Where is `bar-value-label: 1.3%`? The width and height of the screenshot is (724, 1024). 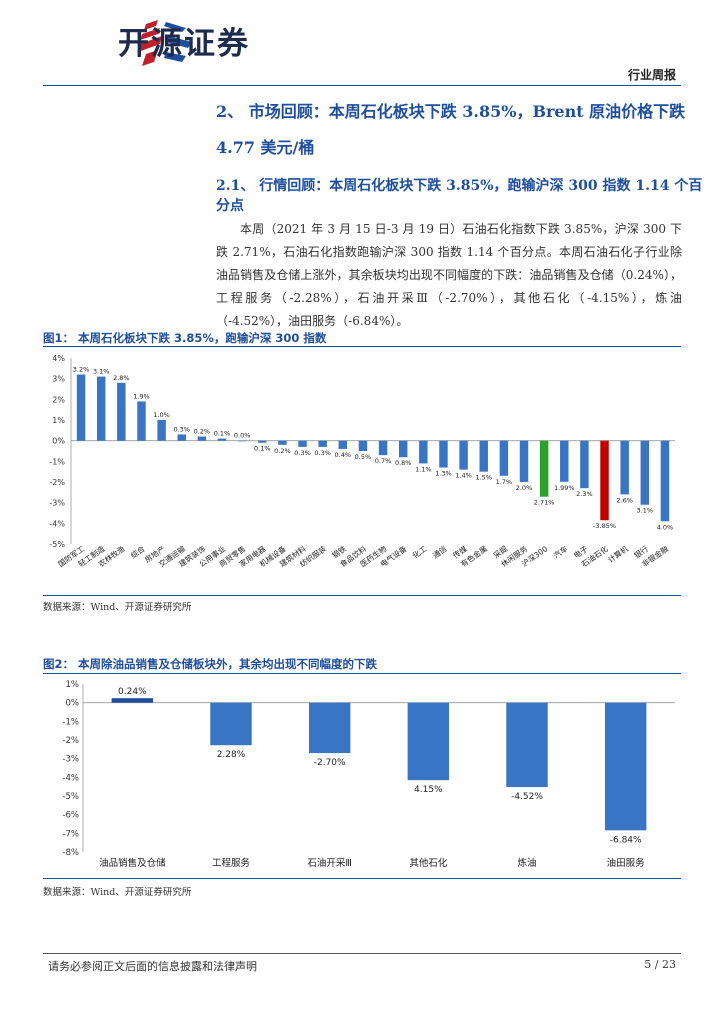
bar-value-label: 1.3% is located at coordinates (443, 474).